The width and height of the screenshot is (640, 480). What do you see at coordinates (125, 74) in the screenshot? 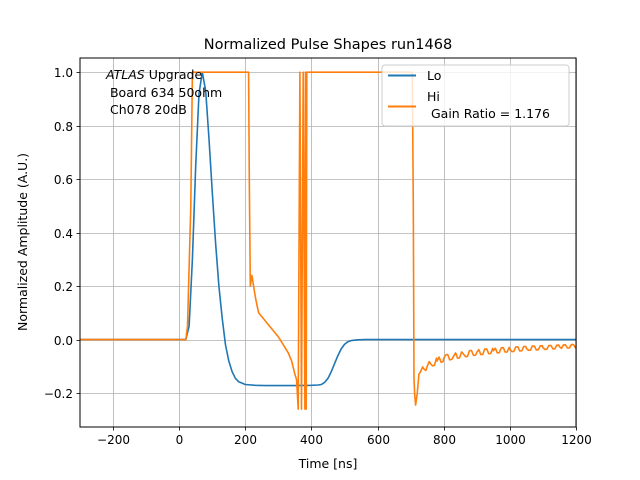
I see `annotation-italic: ATLAS` at bounding box center [125, 74].